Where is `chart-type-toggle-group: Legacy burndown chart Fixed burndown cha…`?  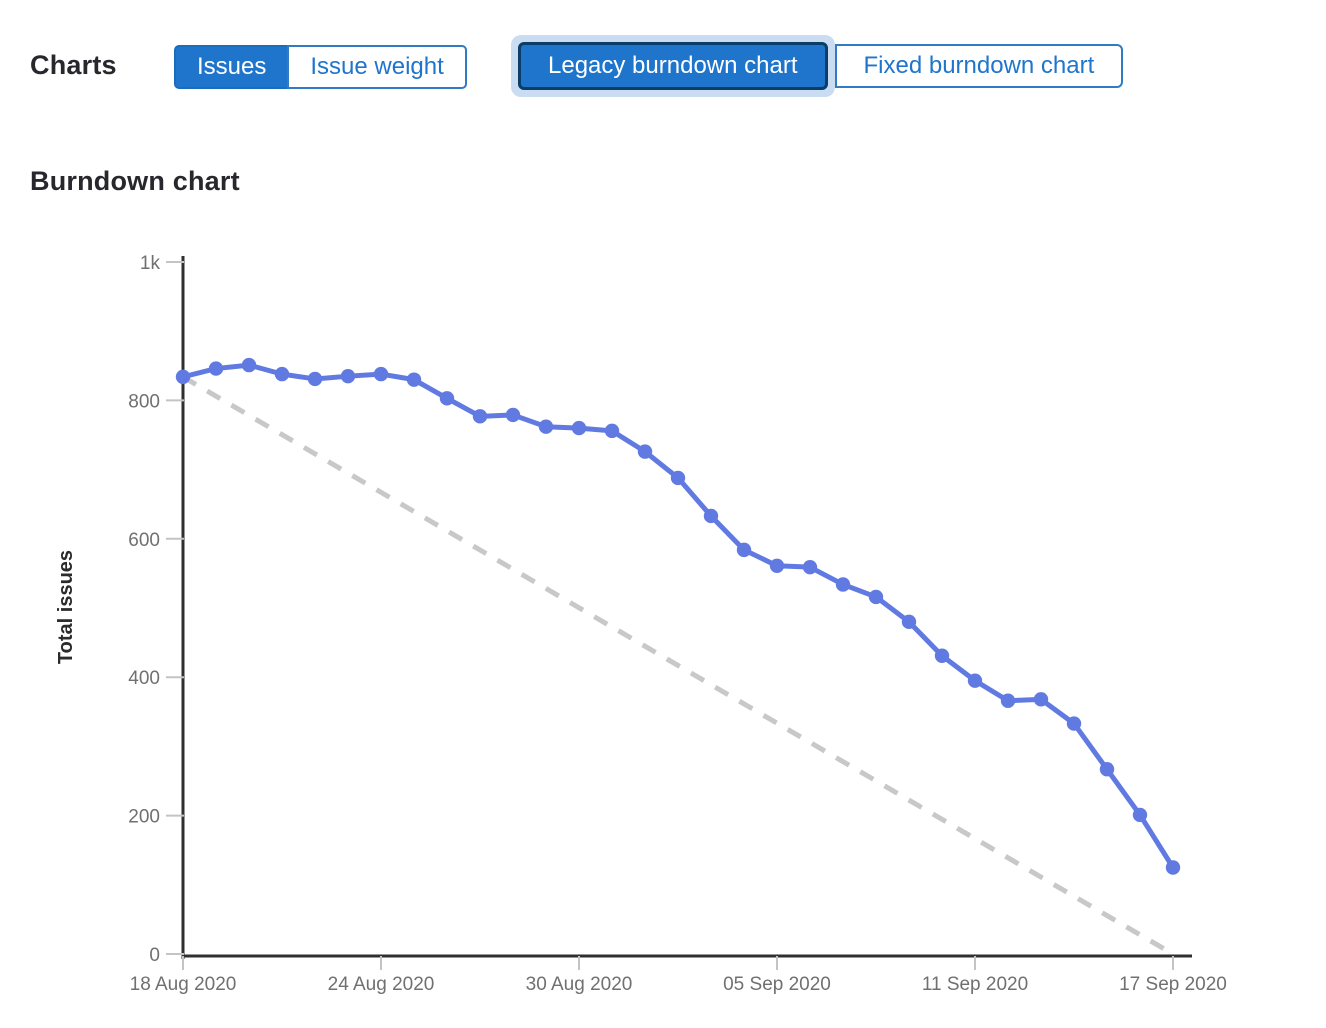 chart-type-toggle-group: Legacy burndown chart Fixed burndown cha… is located at coordinates (817, 66).